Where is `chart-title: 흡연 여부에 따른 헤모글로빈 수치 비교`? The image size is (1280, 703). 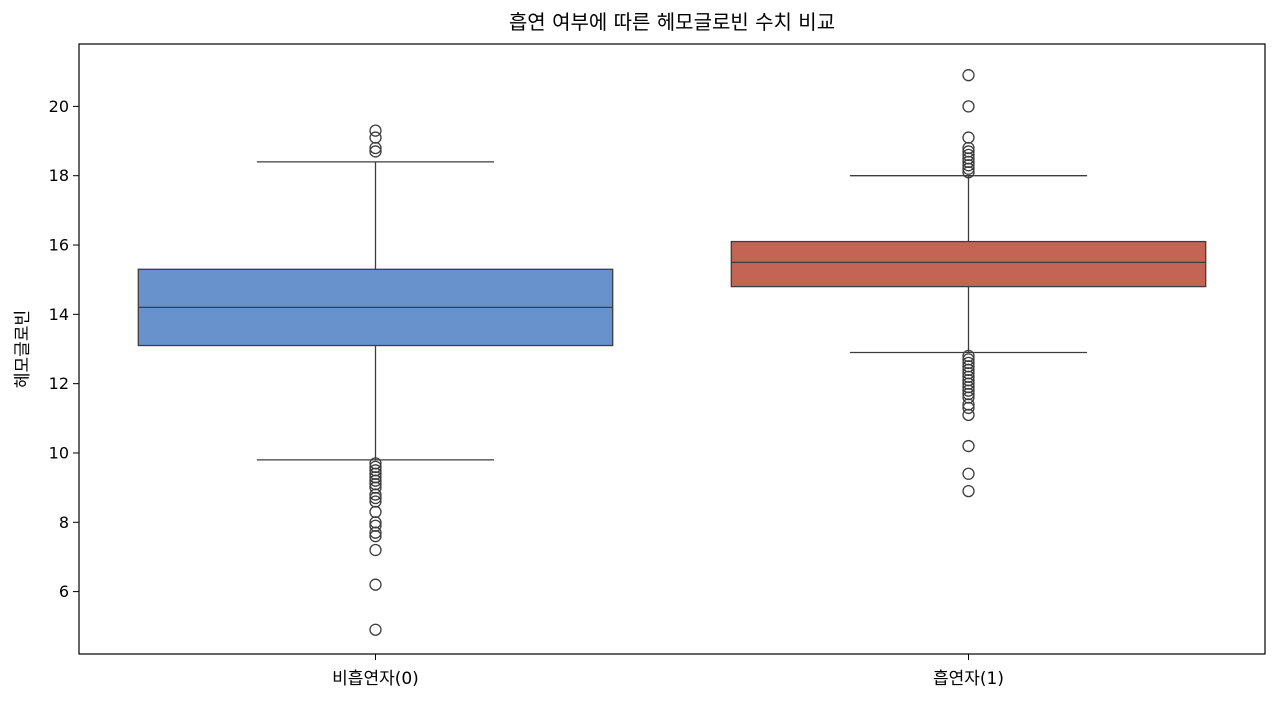 chart-title: 흡연 여부에 따른 헤모글로빈 수치 비교 is located at coordinates (672, 22).